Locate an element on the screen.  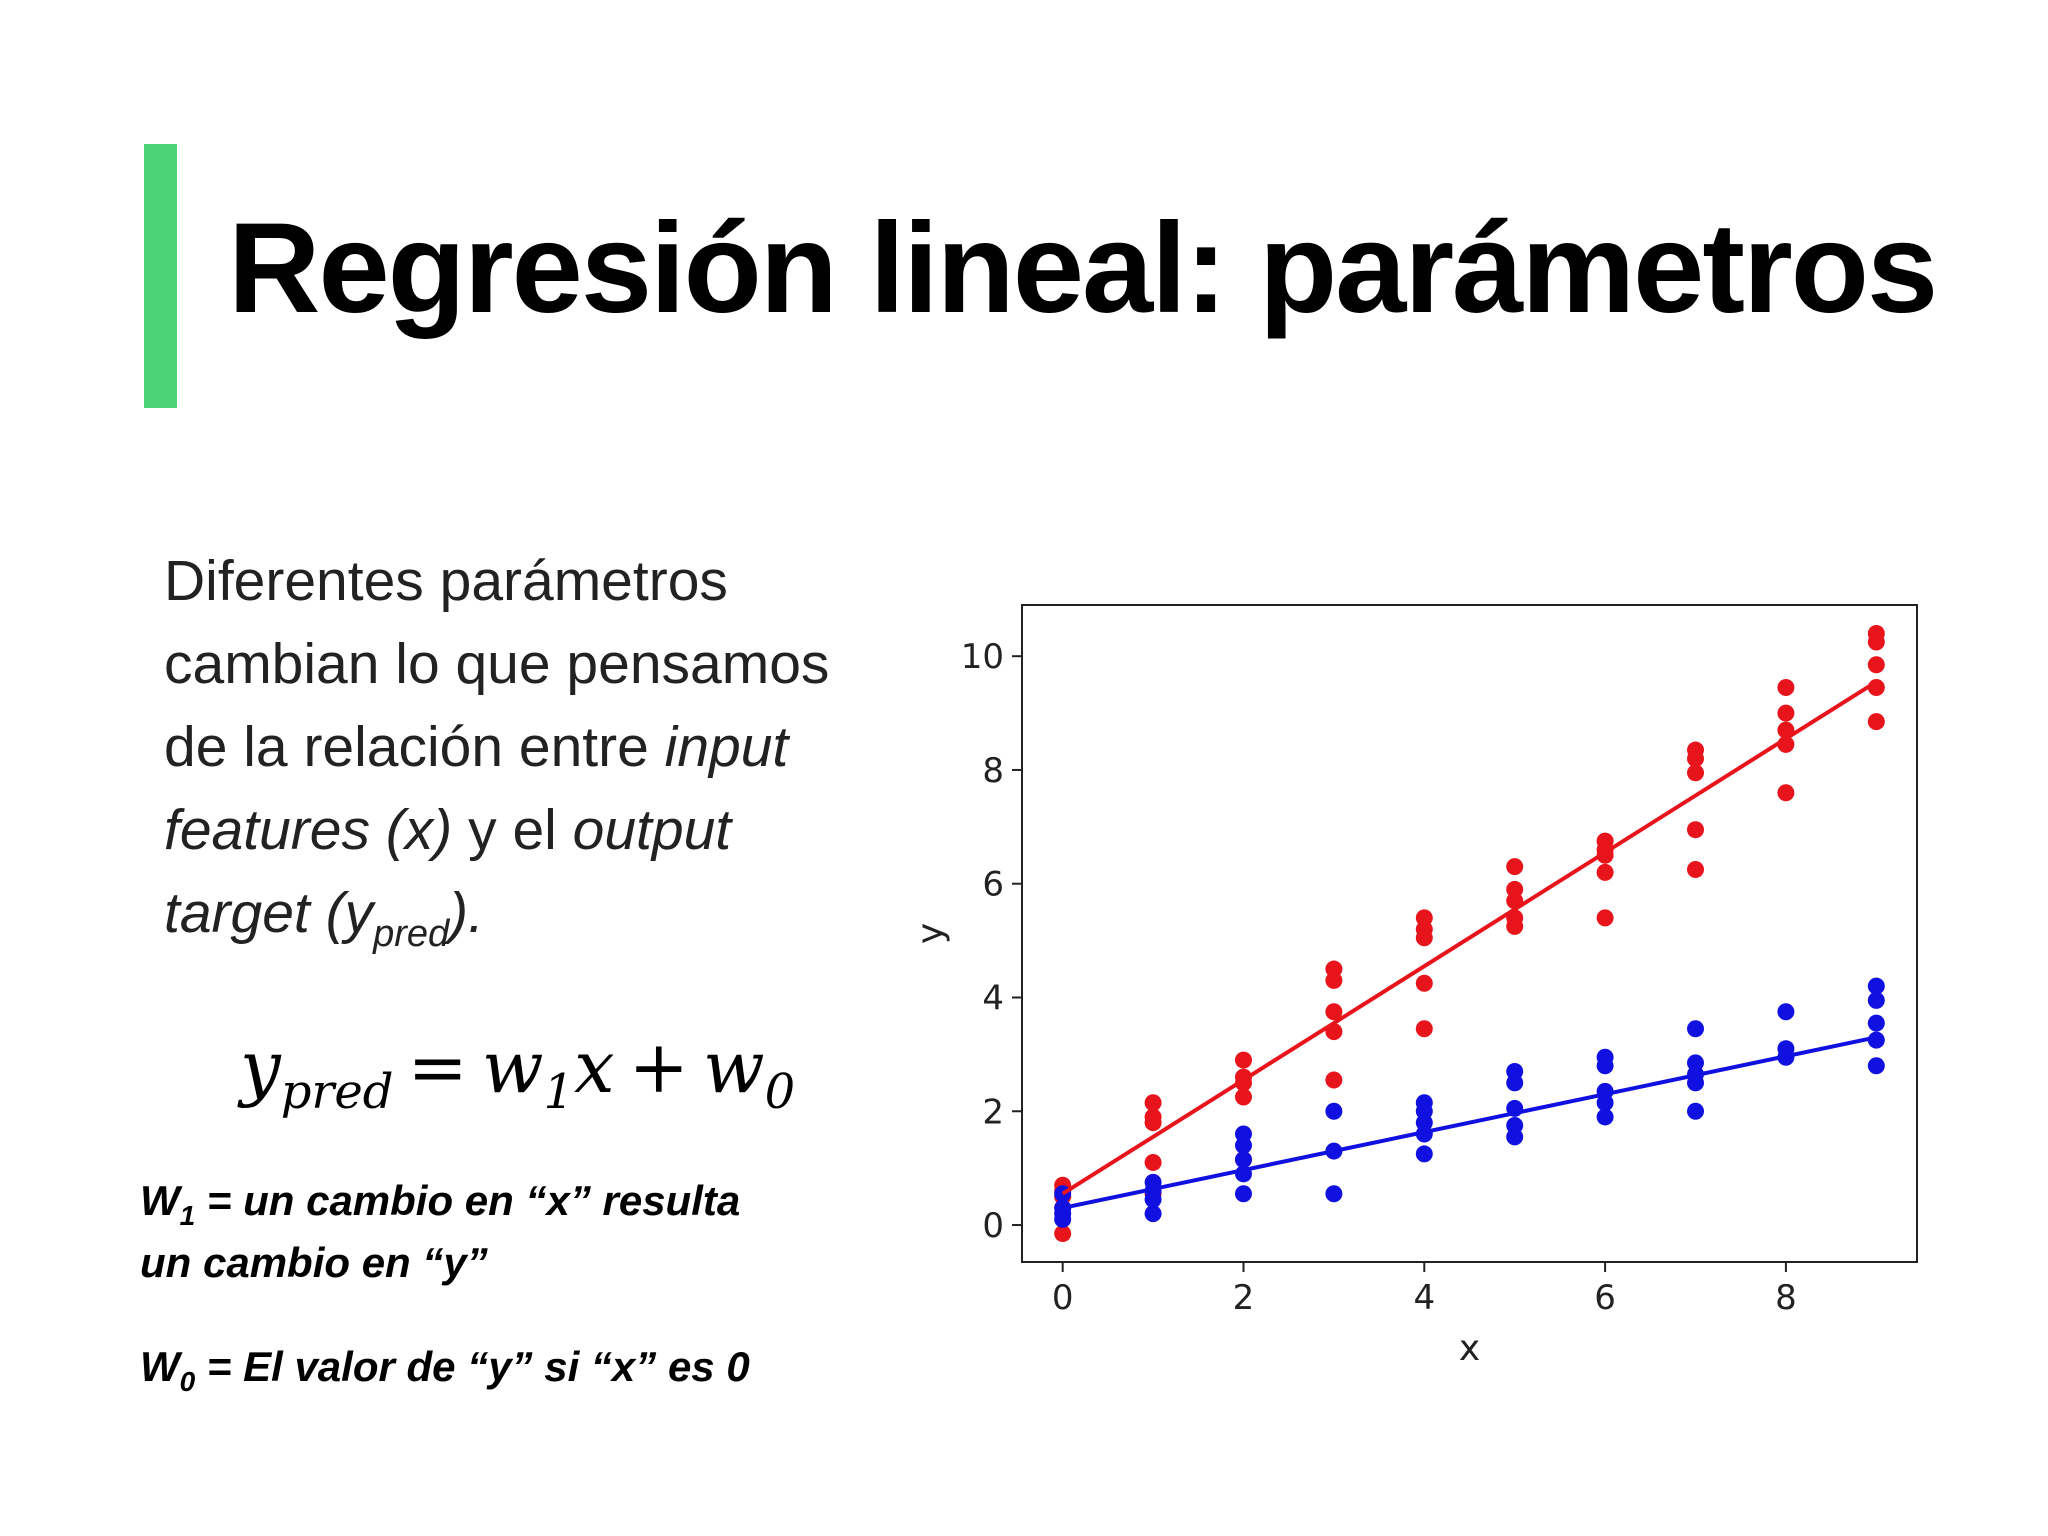
y-axis-label: y is located at coordinates (935, 933).